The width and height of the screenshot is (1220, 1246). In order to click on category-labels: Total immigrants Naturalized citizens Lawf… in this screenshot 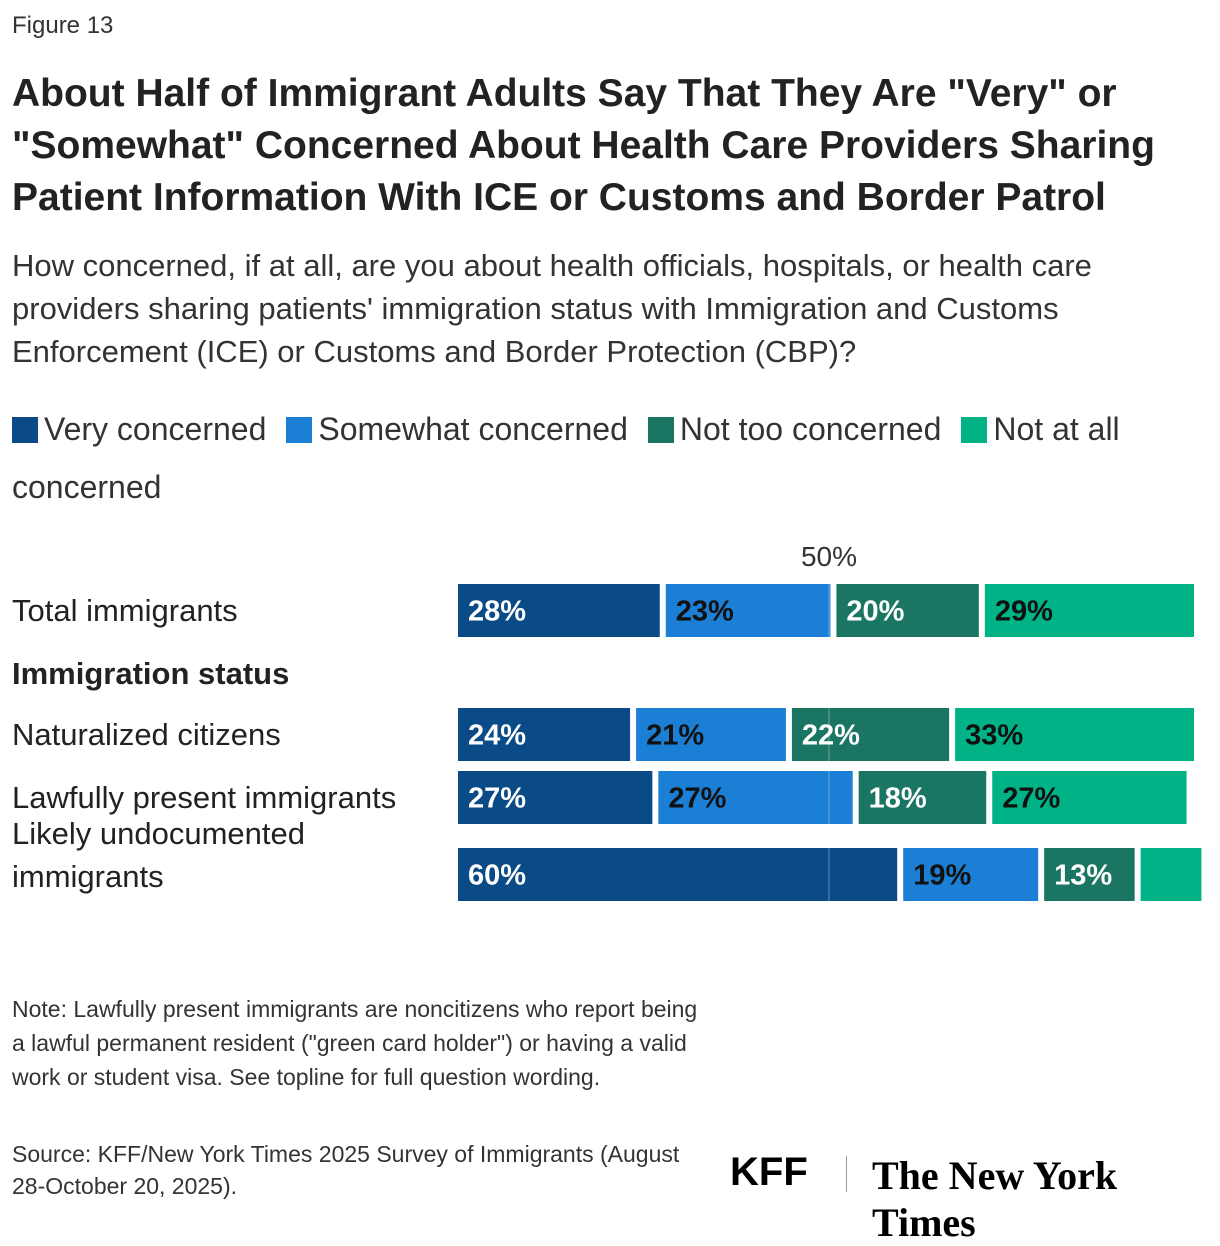, I will do `click(225, 730)`.